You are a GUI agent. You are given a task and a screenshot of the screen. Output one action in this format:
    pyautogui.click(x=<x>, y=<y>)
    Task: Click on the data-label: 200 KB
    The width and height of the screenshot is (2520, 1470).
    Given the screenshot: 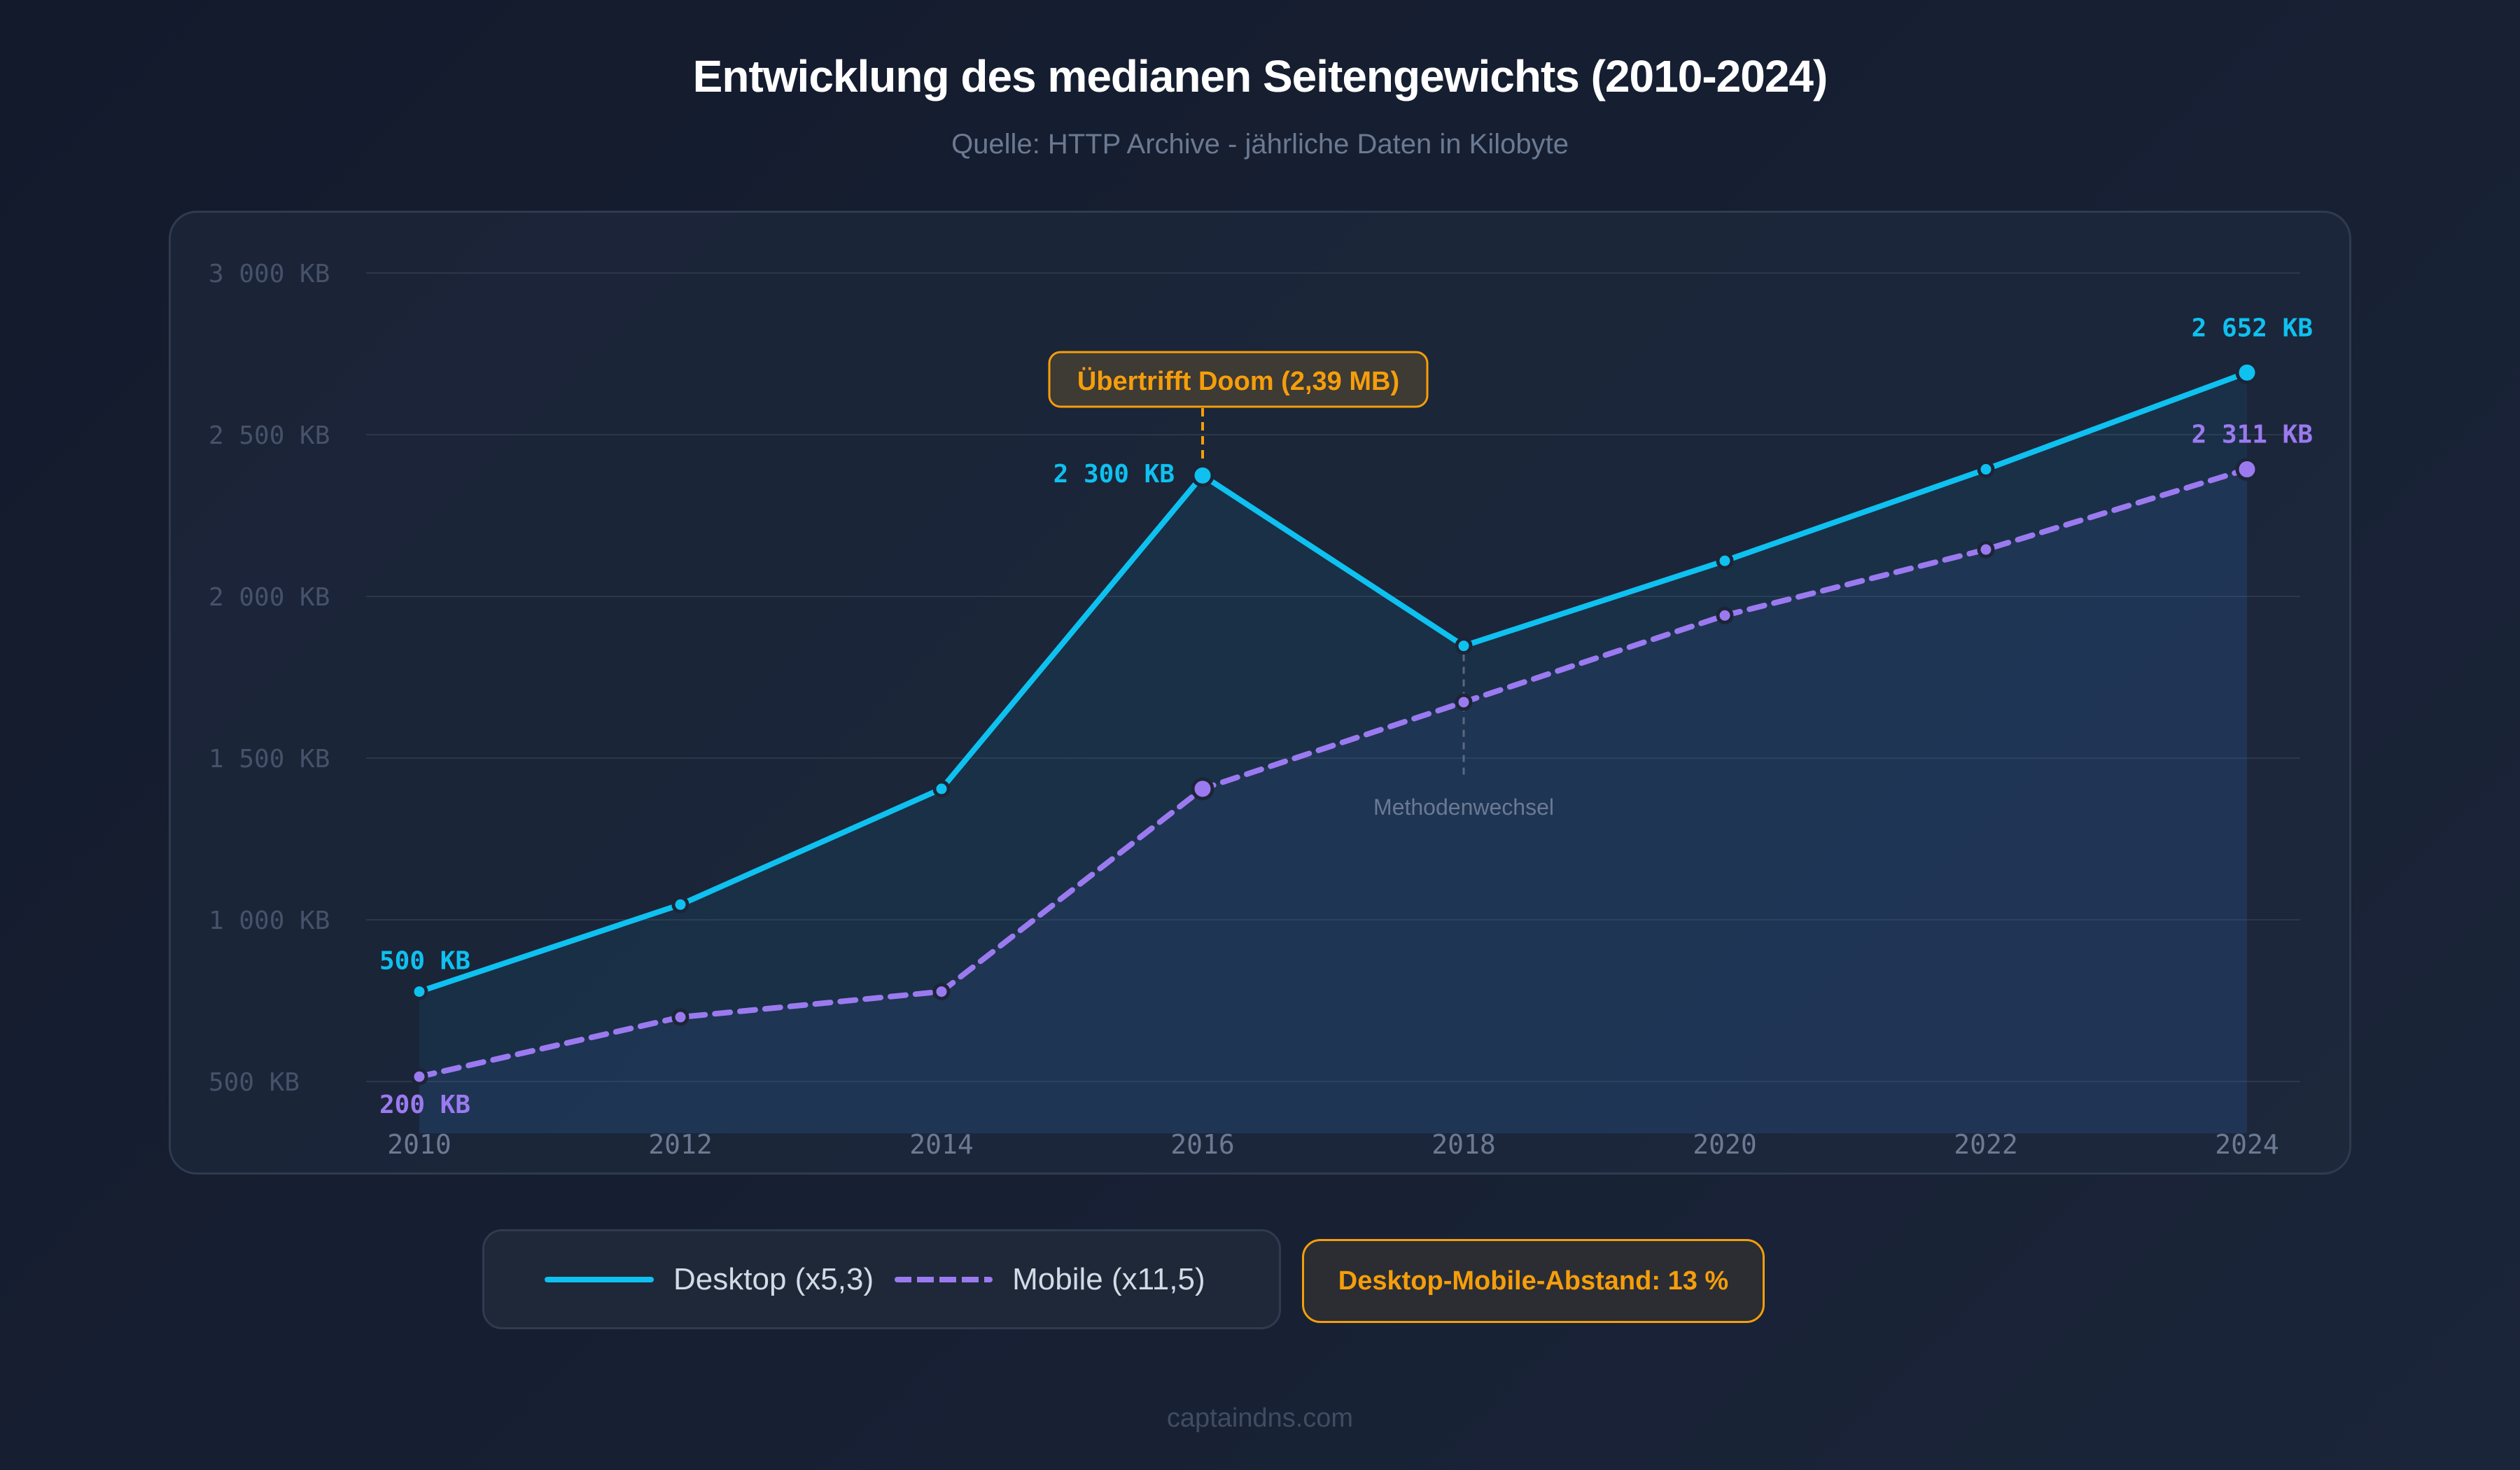 What is the action you would take?
    pyautogui.click(x=424, y=1105)
    